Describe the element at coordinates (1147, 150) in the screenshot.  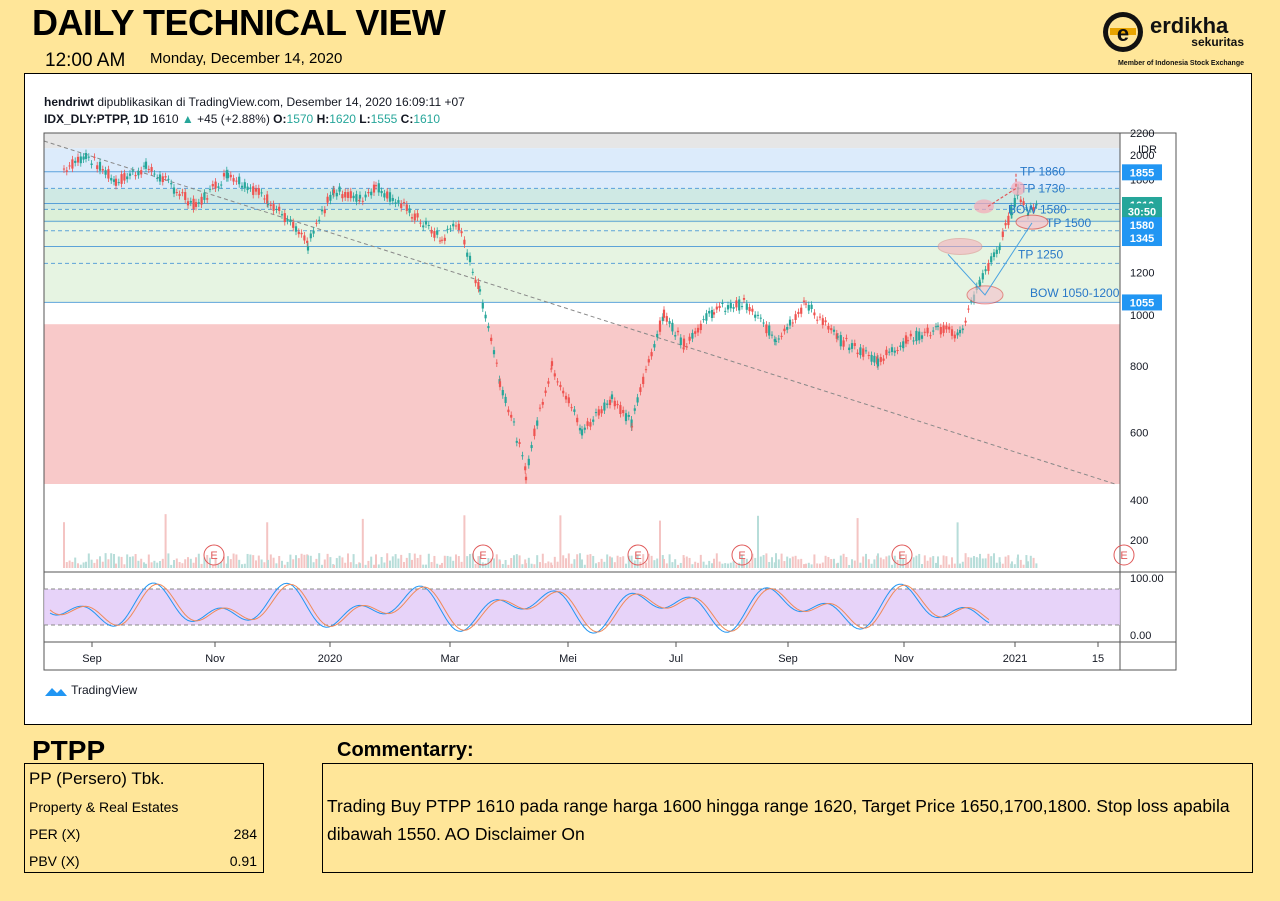
I see `currency-label: IDR` at that location.